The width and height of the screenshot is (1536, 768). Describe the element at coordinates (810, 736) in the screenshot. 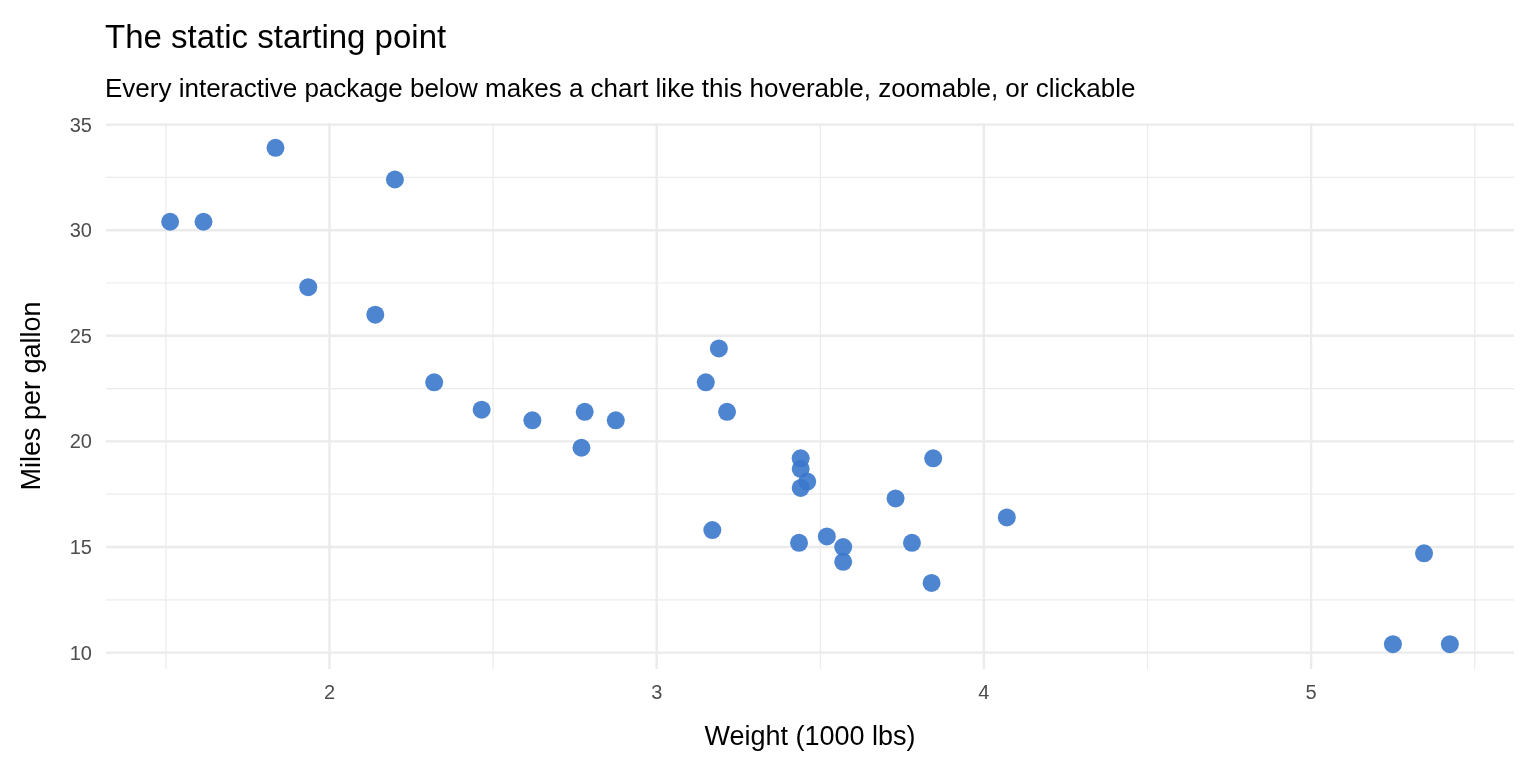

I see `x-axis-title: Weight (1000 lbs)` at that location.